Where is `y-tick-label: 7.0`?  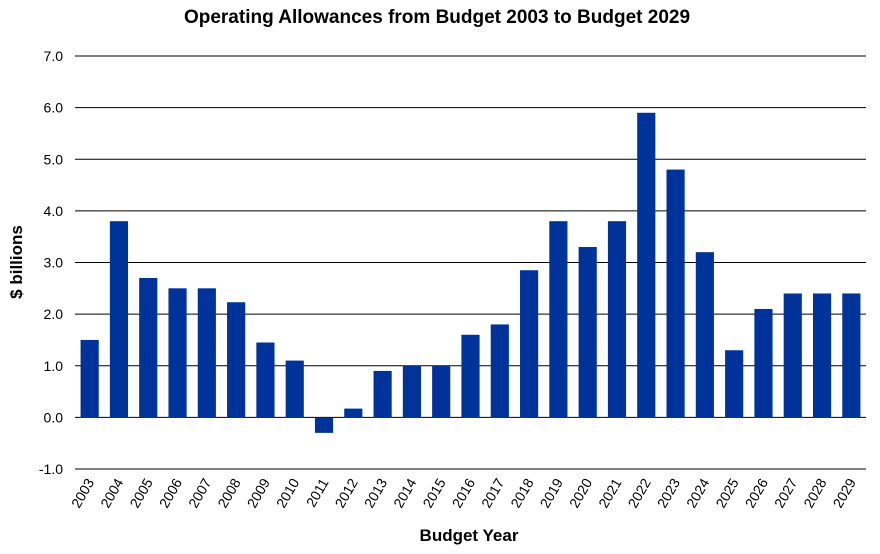
y-tick-label: 7.0 is located at coordinates (54, 56).